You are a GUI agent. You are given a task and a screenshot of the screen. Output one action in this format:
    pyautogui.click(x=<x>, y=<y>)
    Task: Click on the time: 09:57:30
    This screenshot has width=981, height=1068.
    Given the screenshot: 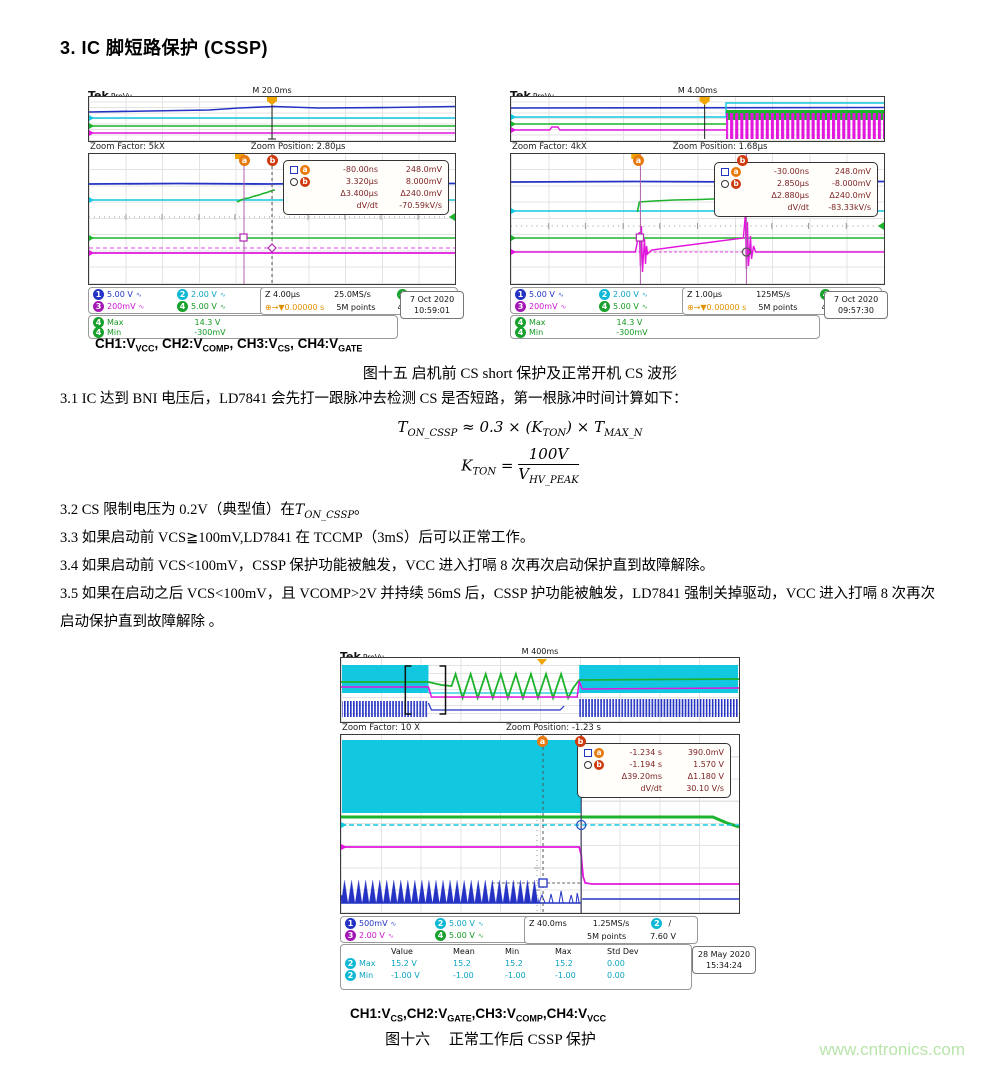 What is the action you would take?
    pyautogui.click(x=856, y=310)
    